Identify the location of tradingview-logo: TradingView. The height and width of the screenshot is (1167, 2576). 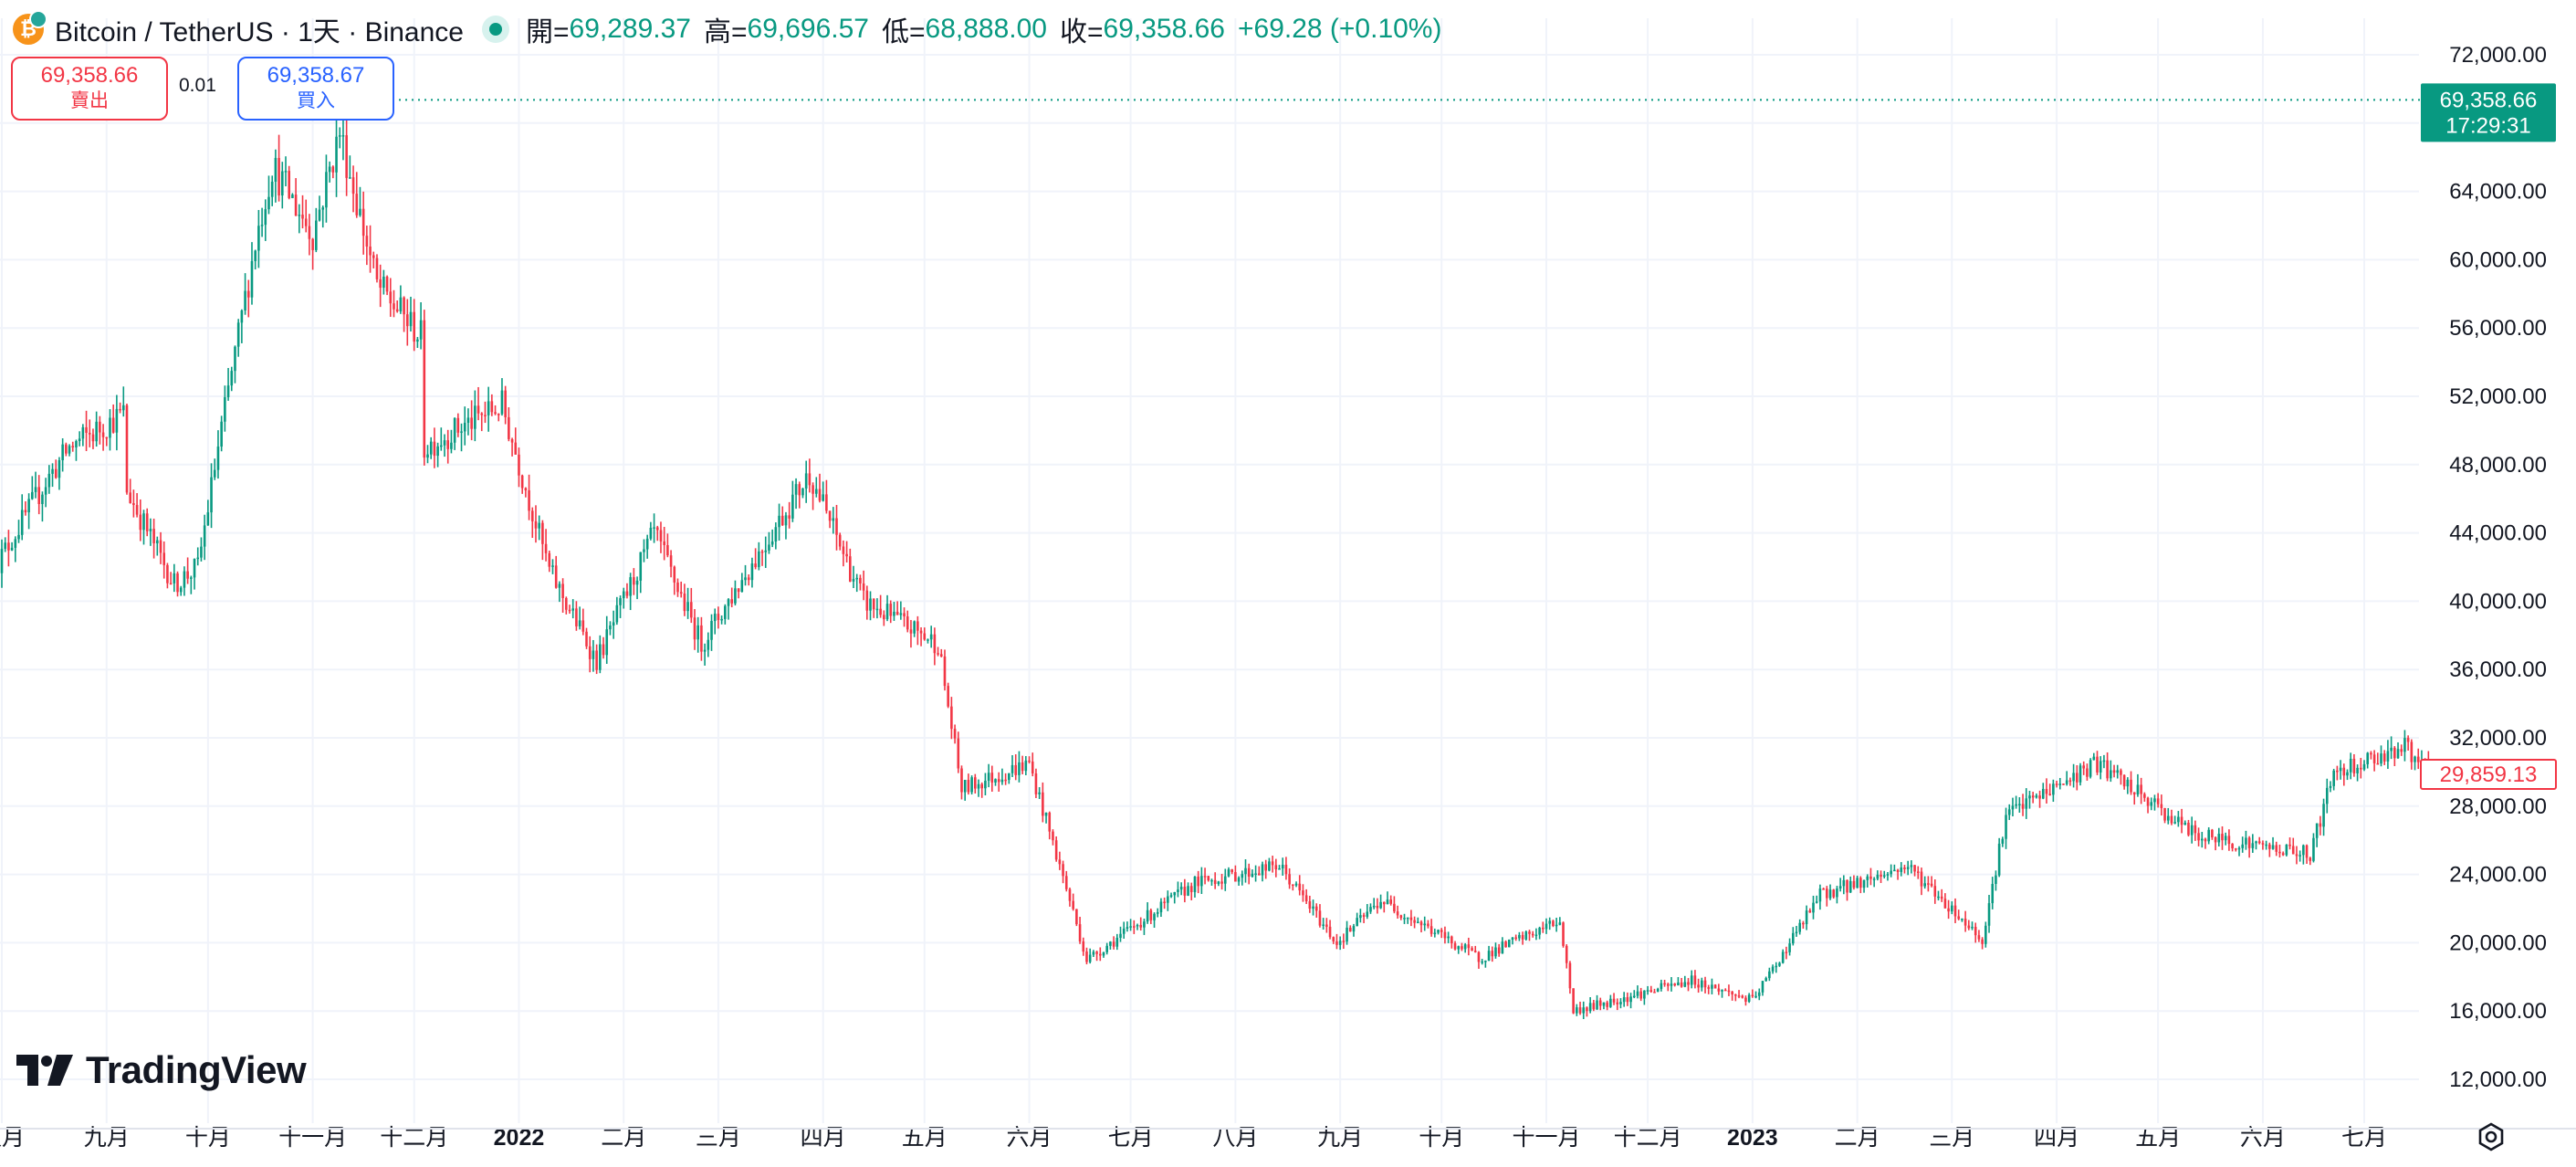
(162, 1070).